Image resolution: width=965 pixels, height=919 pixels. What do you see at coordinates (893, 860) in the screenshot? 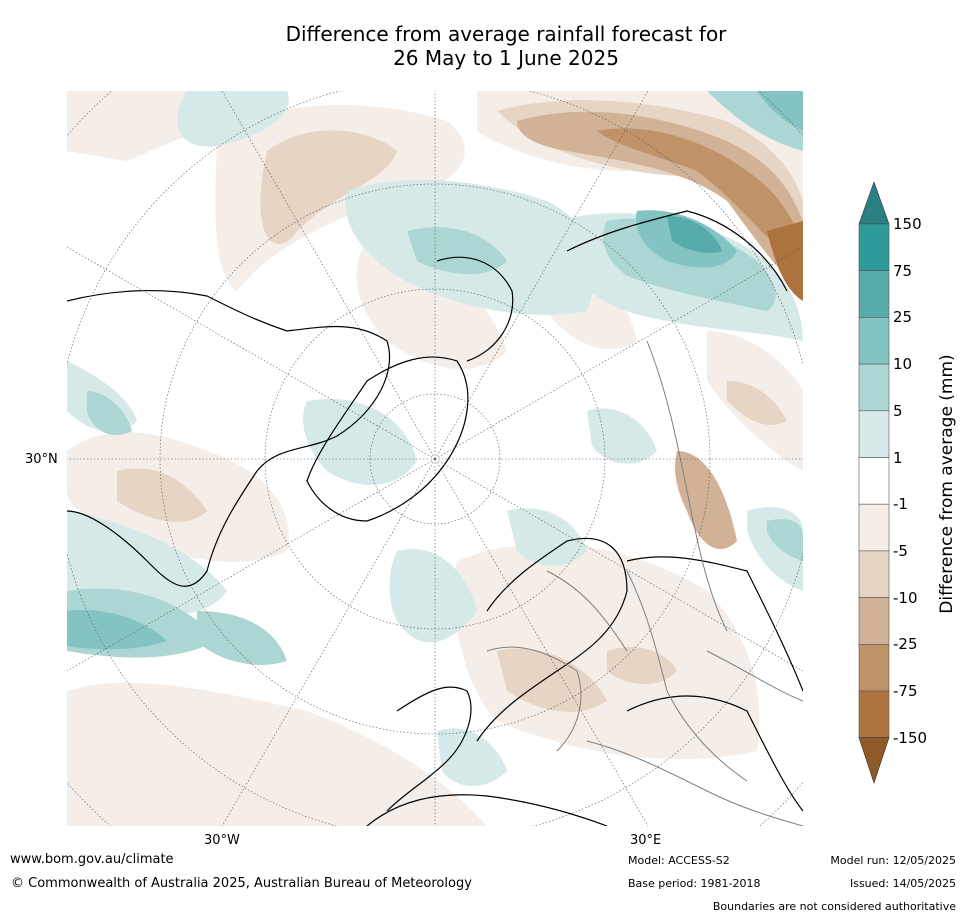
I see `model-run-date: Model run: 12/05/2025` at bounding box center [893, 860].